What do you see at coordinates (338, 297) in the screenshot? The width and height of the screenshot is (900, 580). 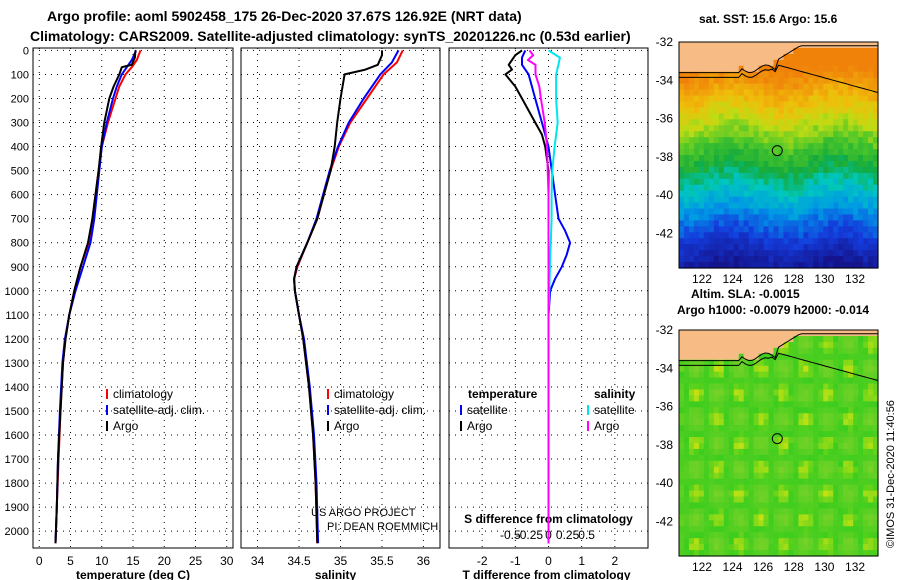 I see `series-line-argo` at bounding box center [338, 297].